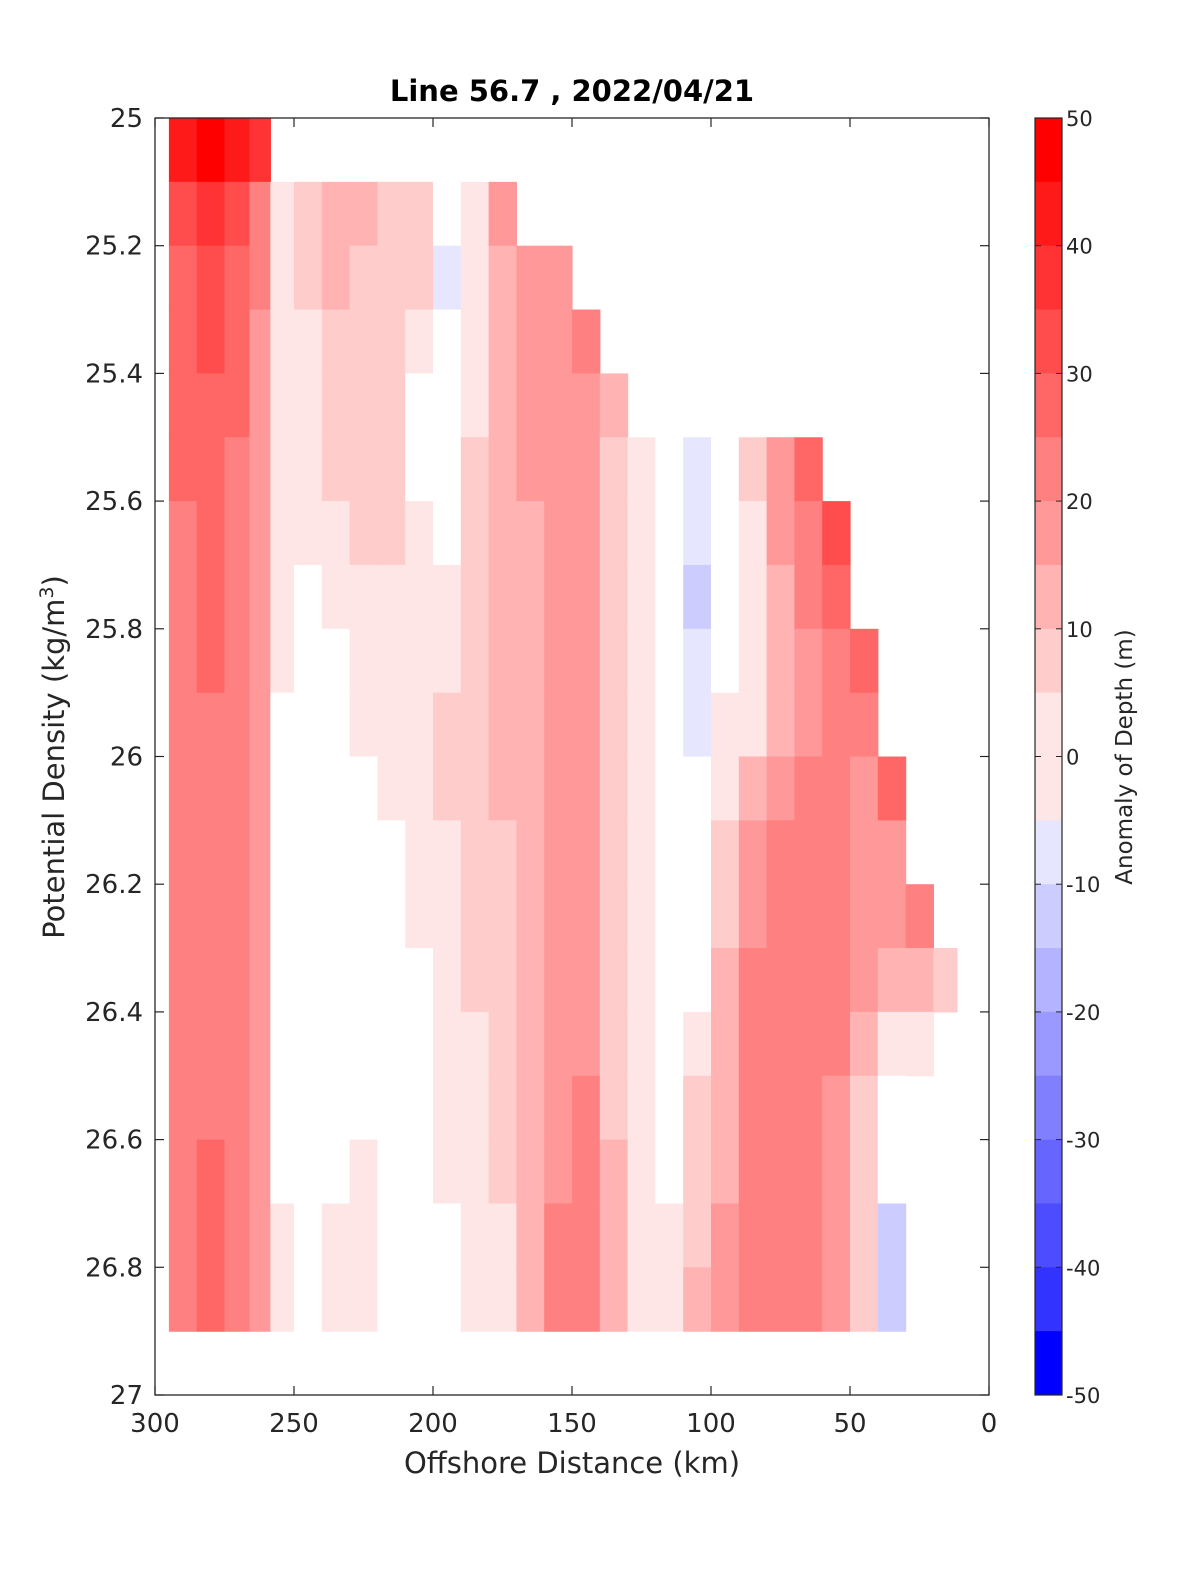 This screenshot has width=1200, height=1575. Describe the element at coordinates (1083, 1396) in the screenshot. I see `colorbar-tick-label: -50` at that location.